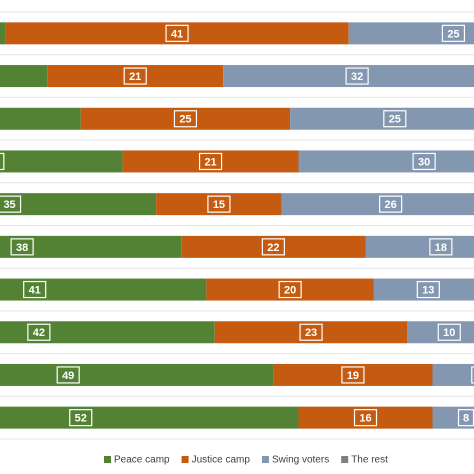 This screenshot has width=474, height=474. I want to click on value-label: 8, so click(466, 419).